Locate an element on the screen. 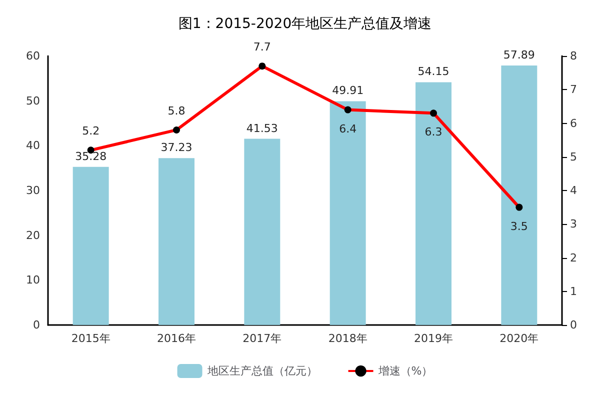  data-label: 5.8 is located at coordinates (177, 111).